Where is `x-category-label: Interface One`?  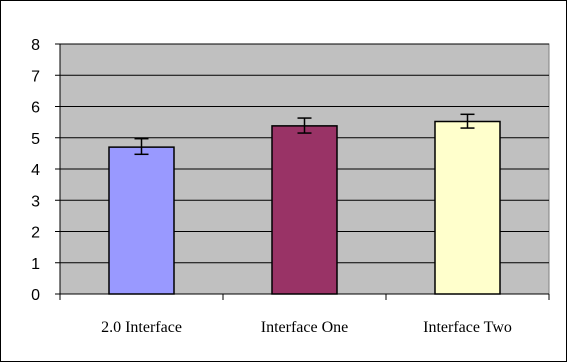 x-category-label: Interface One is located at coordinates (305, 327).